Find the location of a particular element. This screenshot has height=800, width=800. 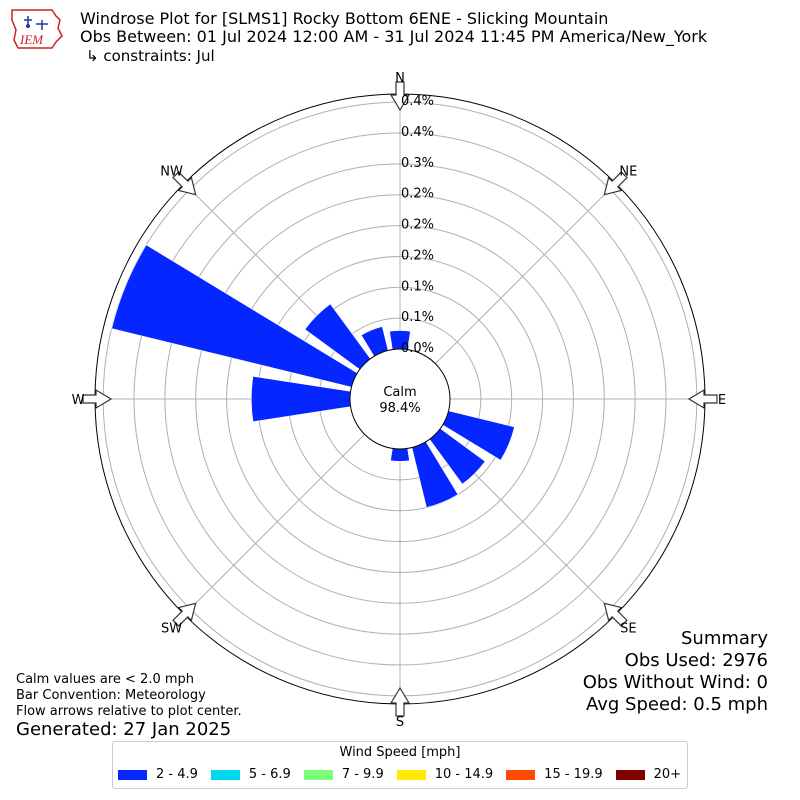

bar-s is located at coordinates (400, 455).